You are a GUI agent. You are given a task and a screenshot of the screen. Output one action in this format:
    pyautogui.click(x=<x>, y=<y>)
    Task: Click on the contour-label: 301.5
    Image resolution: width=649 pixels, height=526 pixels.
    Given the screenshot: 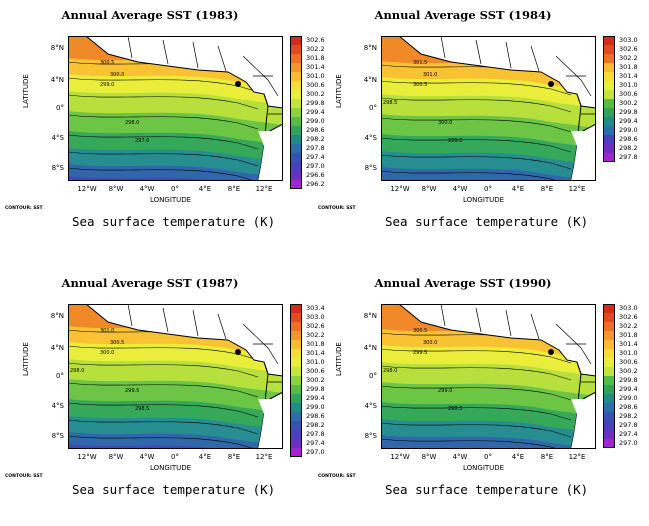 What is the action you would take?
    pyautogui.click(x=420, y=63)
    